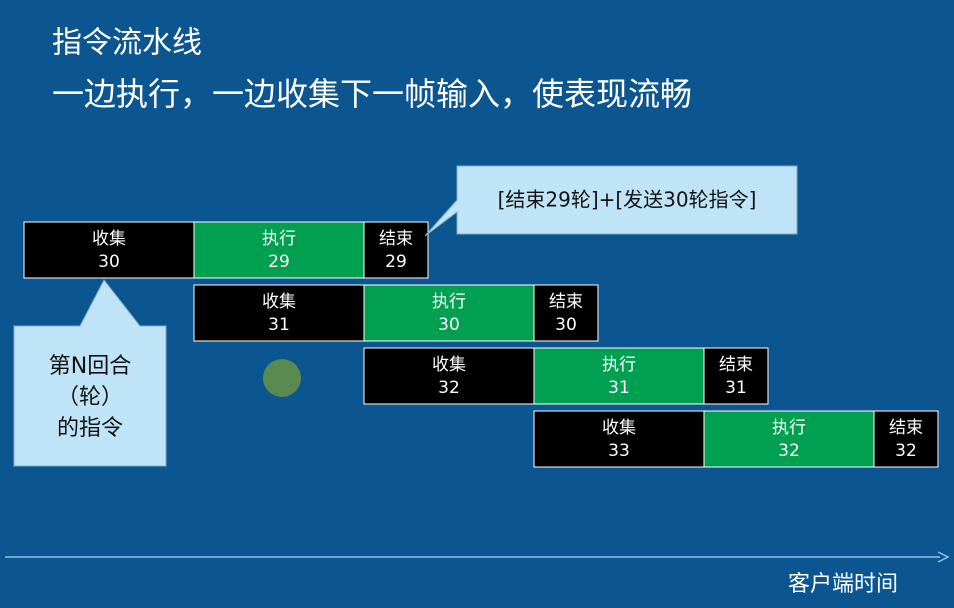 Image resolution: width=954 pixels, height=608 pixels. What do you see at coordinates (627, 200) in the screenshot?
I see `top-callout-text: [结束29轮]+[发送30轮指令]` at bounding box center [627, 200].